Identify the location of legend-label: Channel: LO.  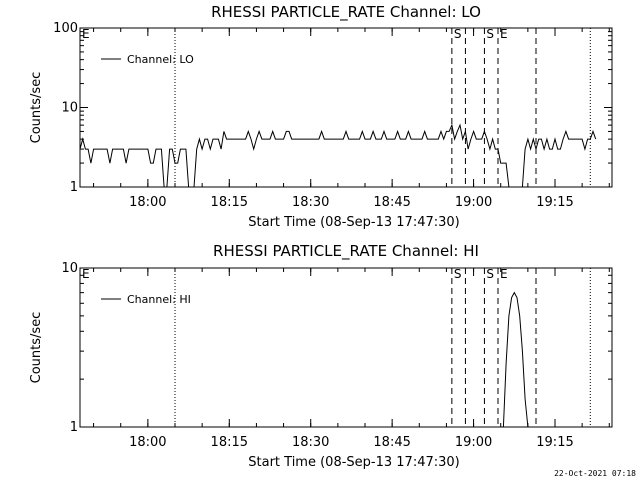
(160, 59).